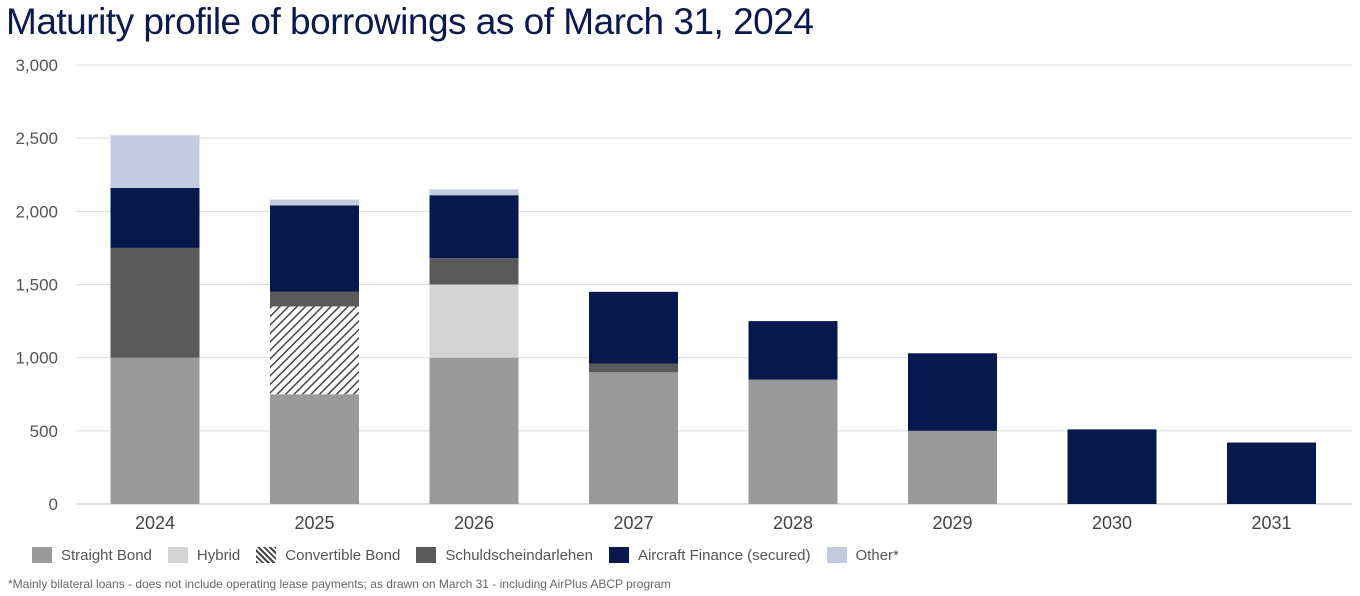 The image size is (1360, 596). Describe the element at coordinates (713, 523) in the screenshot. I see `x-axis-ticks: 2024 2025 2026 2027 2028 2029 2030 2031` at that location.